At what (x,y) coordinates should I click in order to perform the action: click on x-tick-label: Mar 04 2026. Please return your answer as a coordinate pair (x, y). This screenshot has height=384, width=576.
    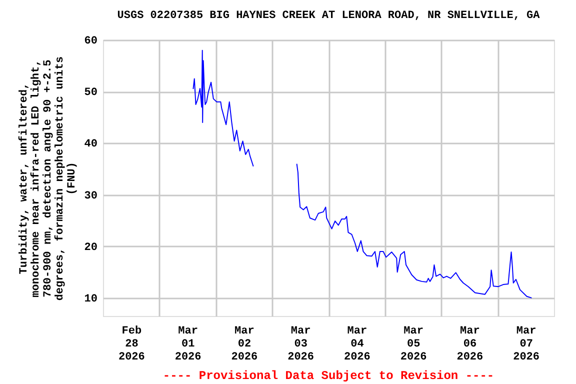
    Looking at the image, I should click on (357, 345).